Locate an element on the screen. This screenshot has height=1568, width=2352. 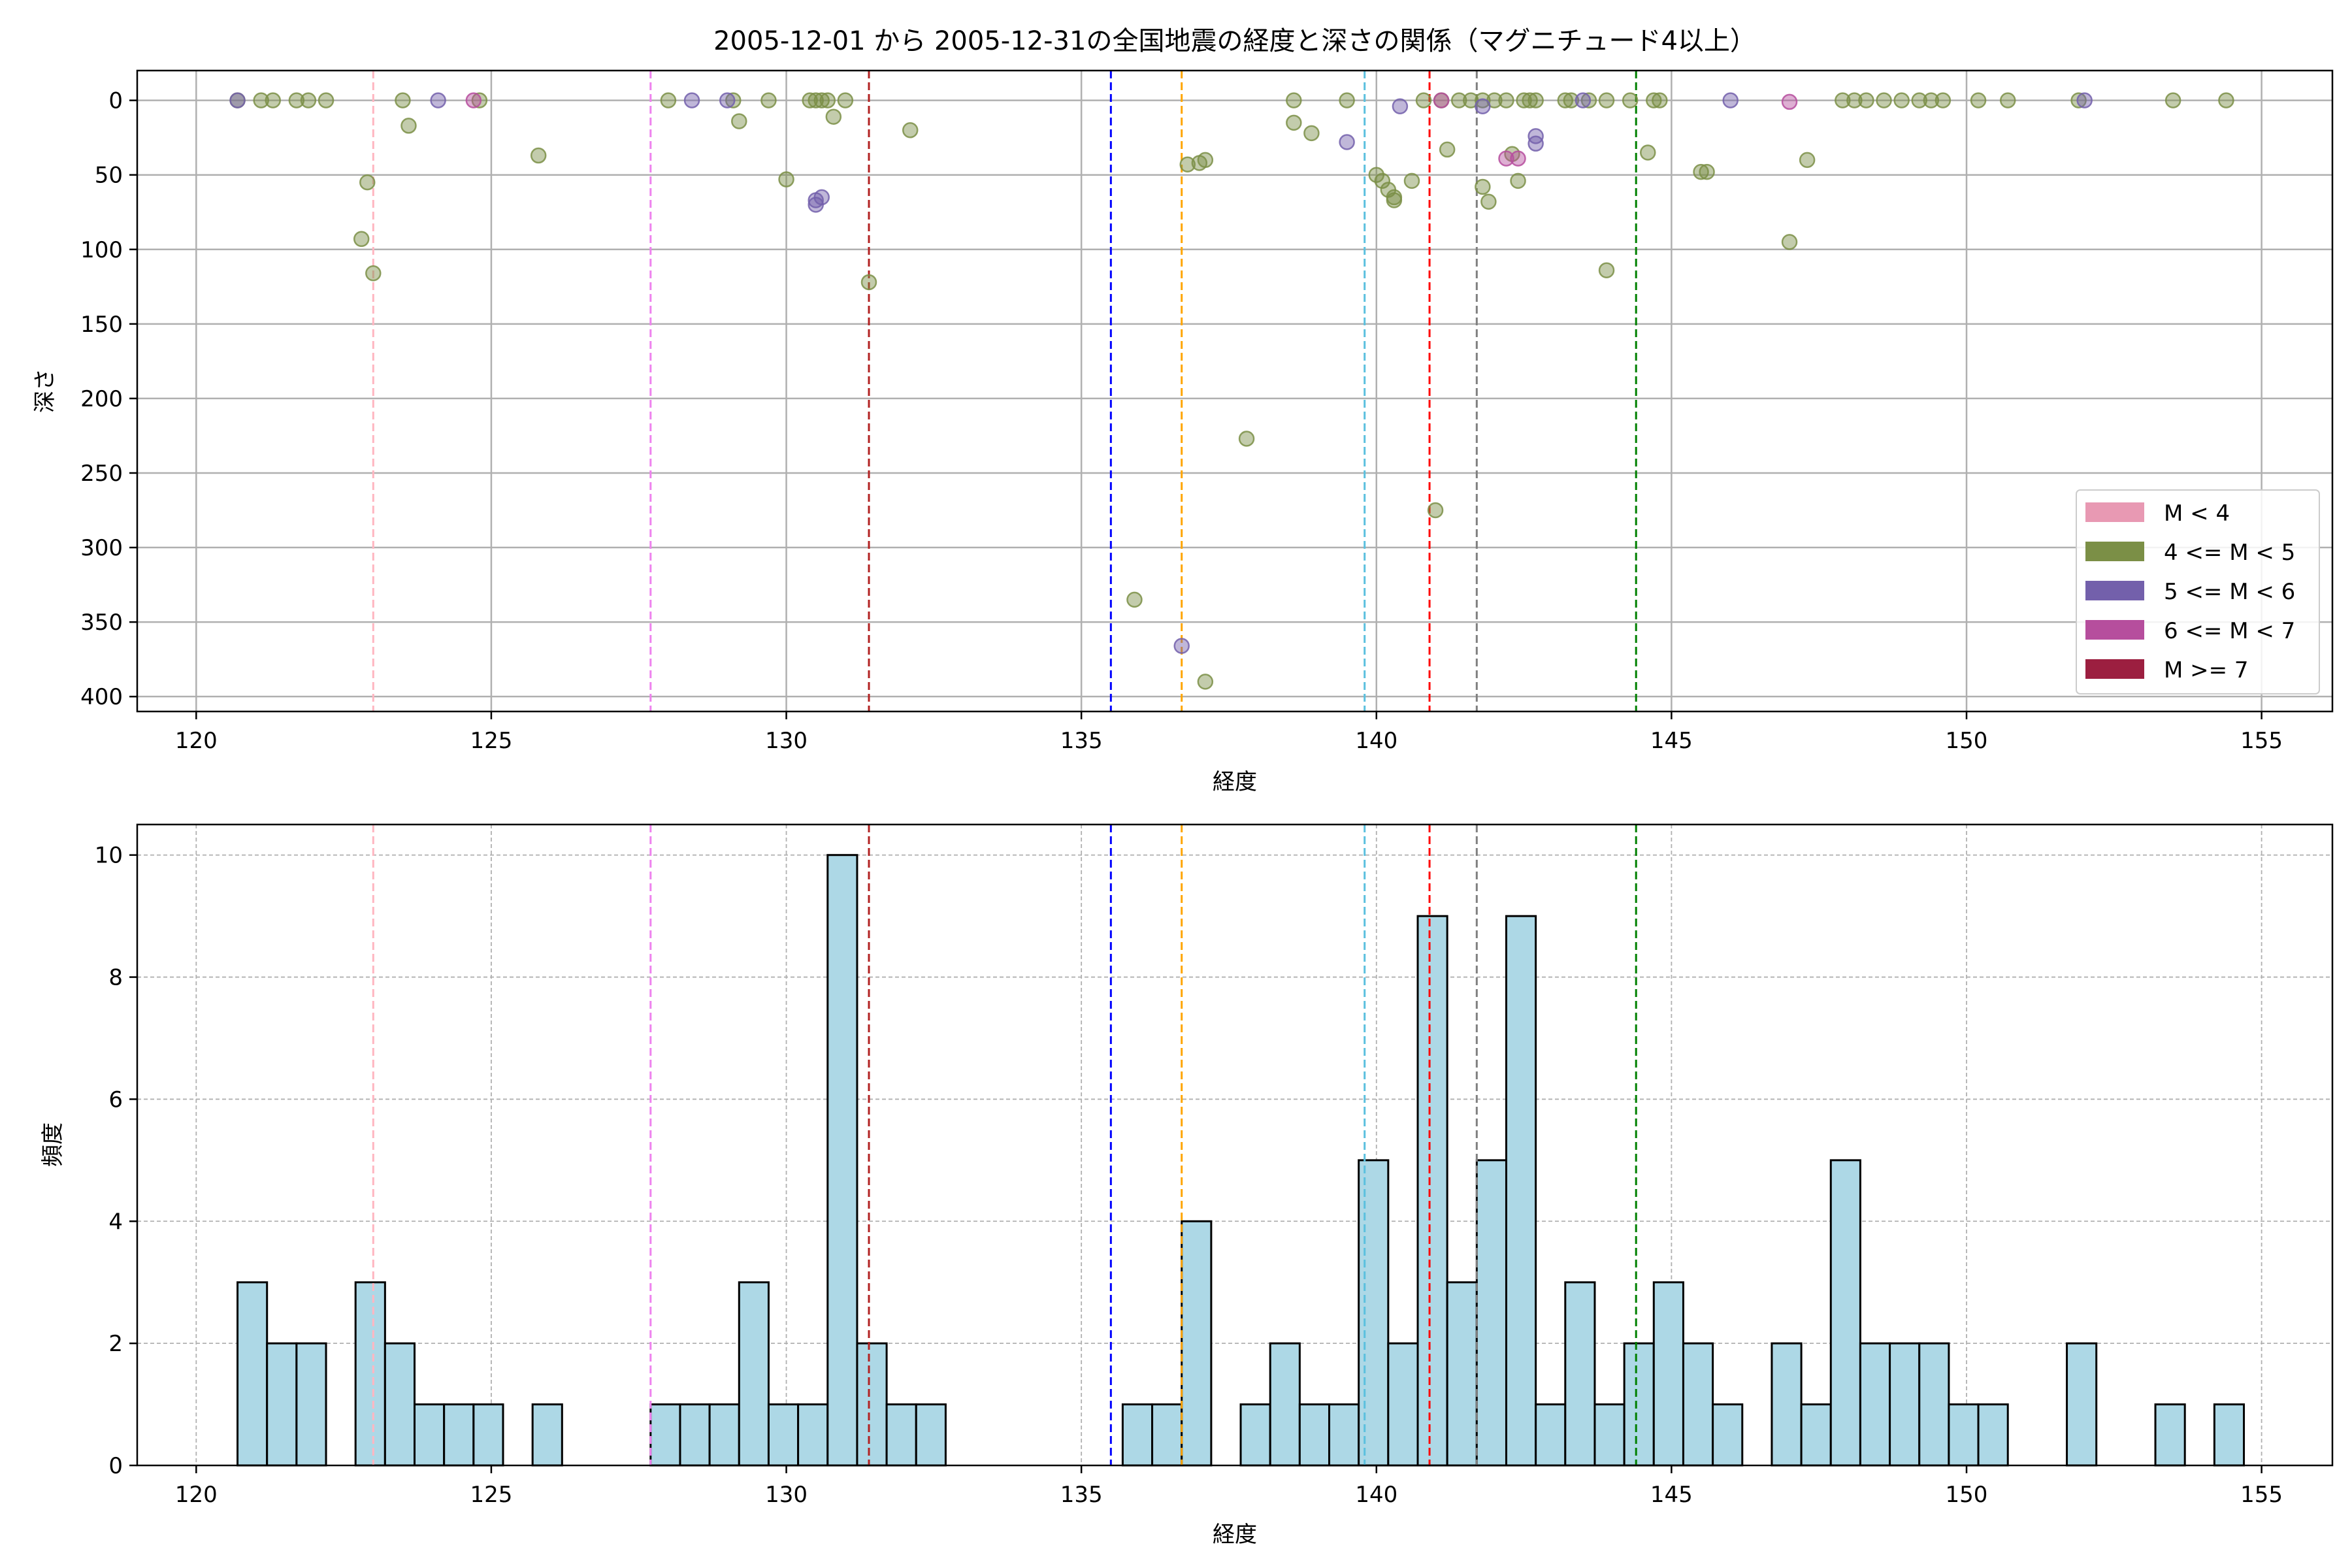
scatter-y-ticks: 0 50 100 150 200 250 300 350 400 is located at coordinates (108, 399).